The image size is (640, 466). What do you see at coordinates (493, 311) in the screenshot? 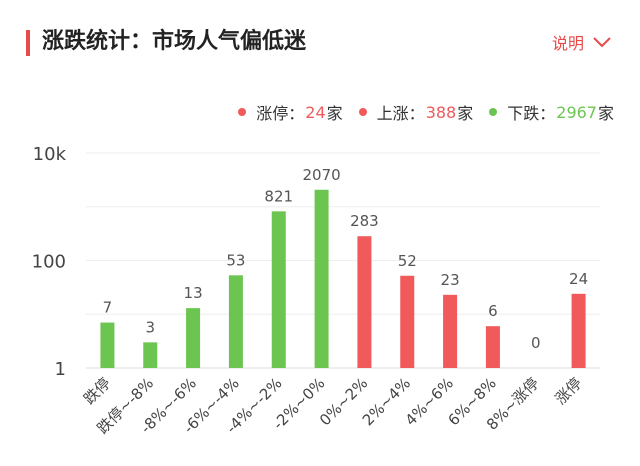
I see `data-label: 6` at bounding box center [493, 311].